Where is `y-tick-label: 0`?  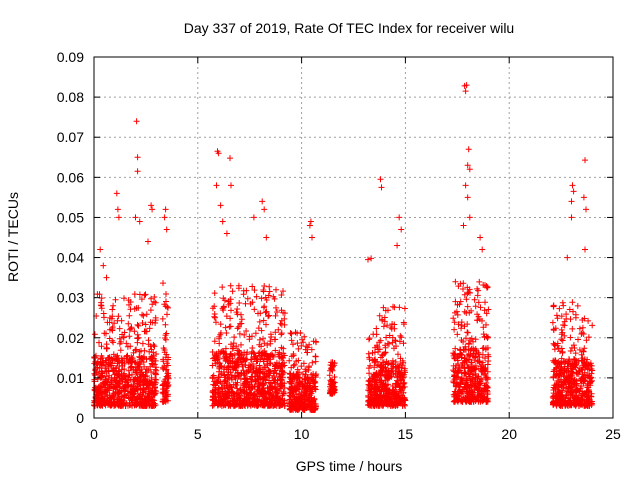
y-tick-label: 0 is located at coordinates (80, 418).